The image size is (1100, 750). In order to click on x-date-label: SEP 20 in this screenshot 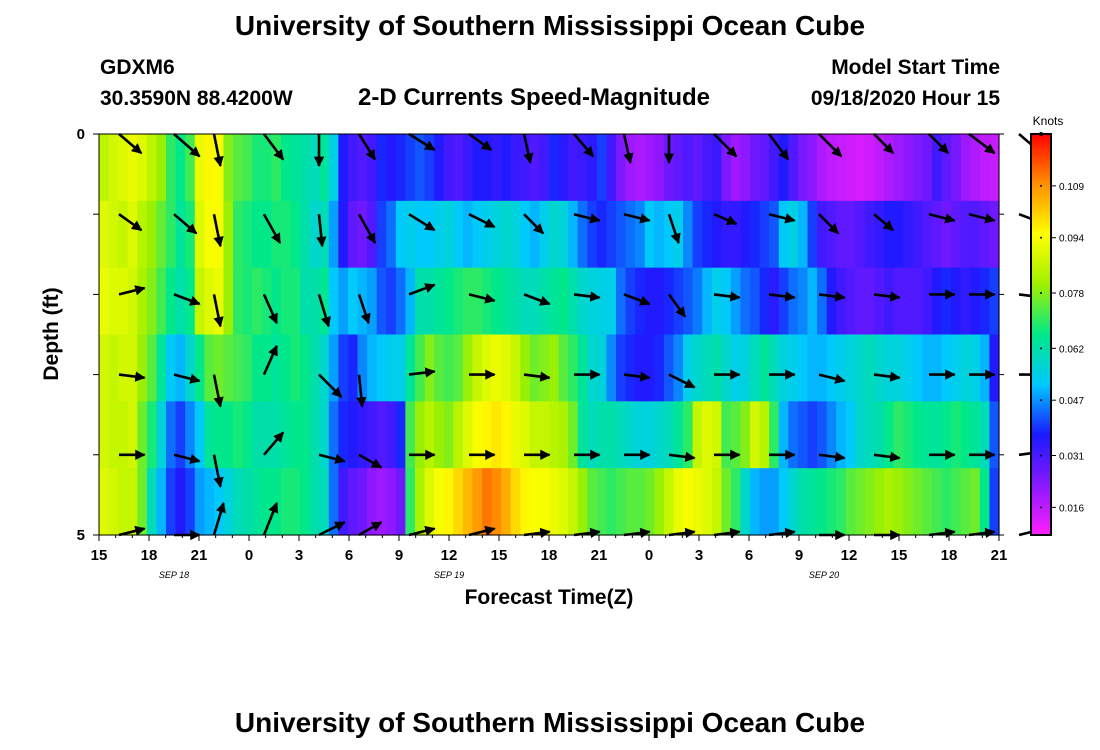, I will do `click(824, 575)`.